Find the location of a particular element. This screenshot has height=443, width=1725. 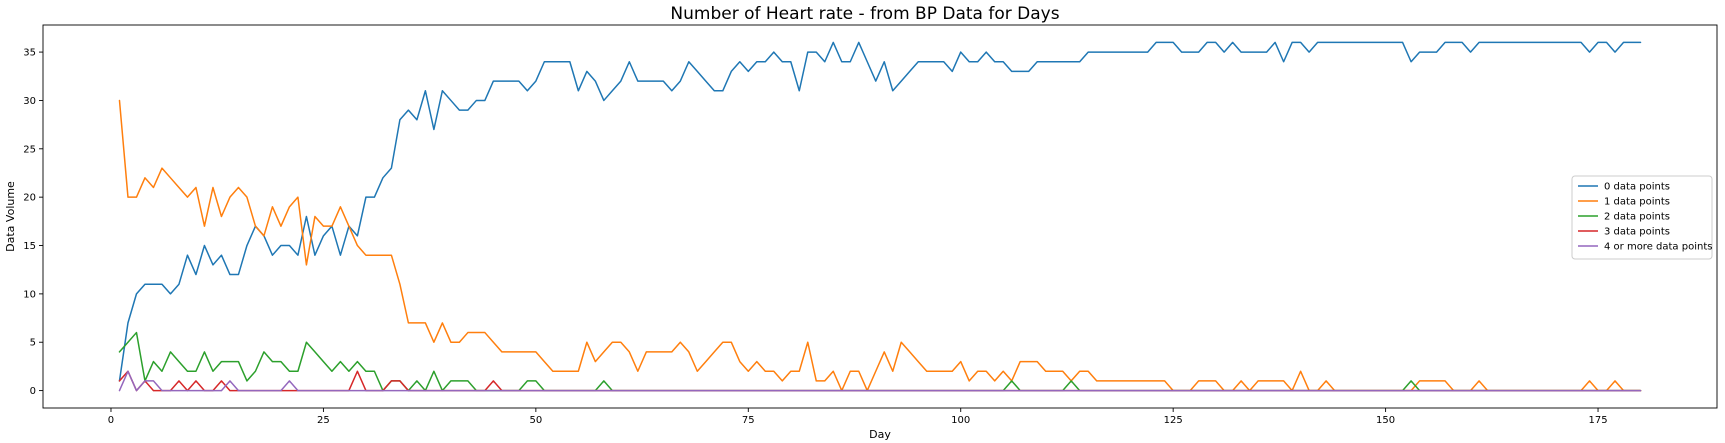

x-tick-label: 125 is located at coordinates (1173, 420).